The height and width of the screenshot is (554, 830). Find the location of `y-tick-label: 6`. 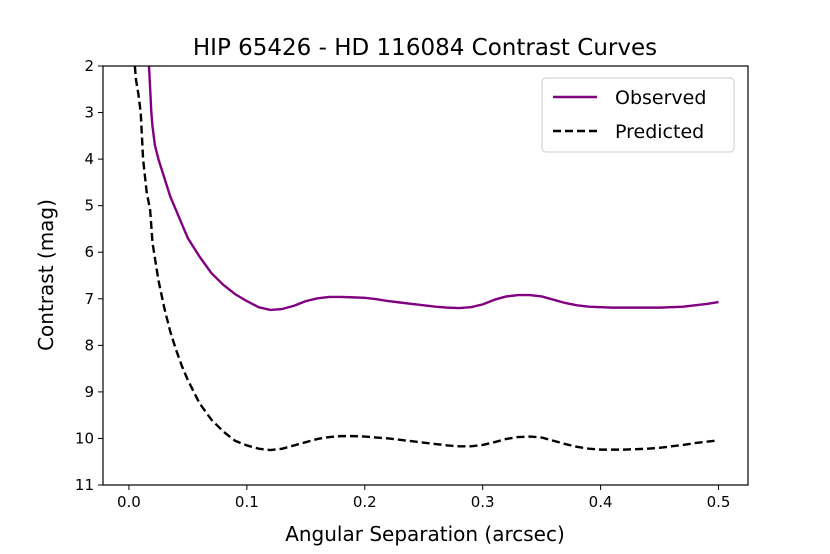

y-tick-label: 6 is located at coordinates (89, 252).